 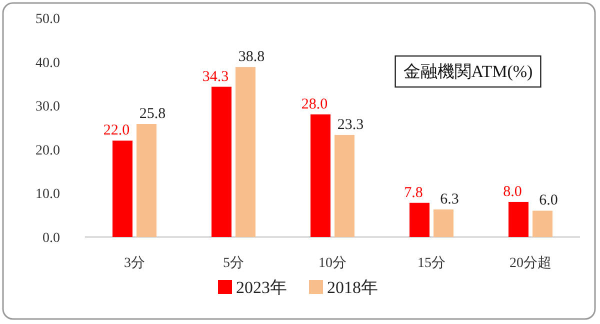 I want to click on y-tick-label: 50.0, so click(x=48, y=19).